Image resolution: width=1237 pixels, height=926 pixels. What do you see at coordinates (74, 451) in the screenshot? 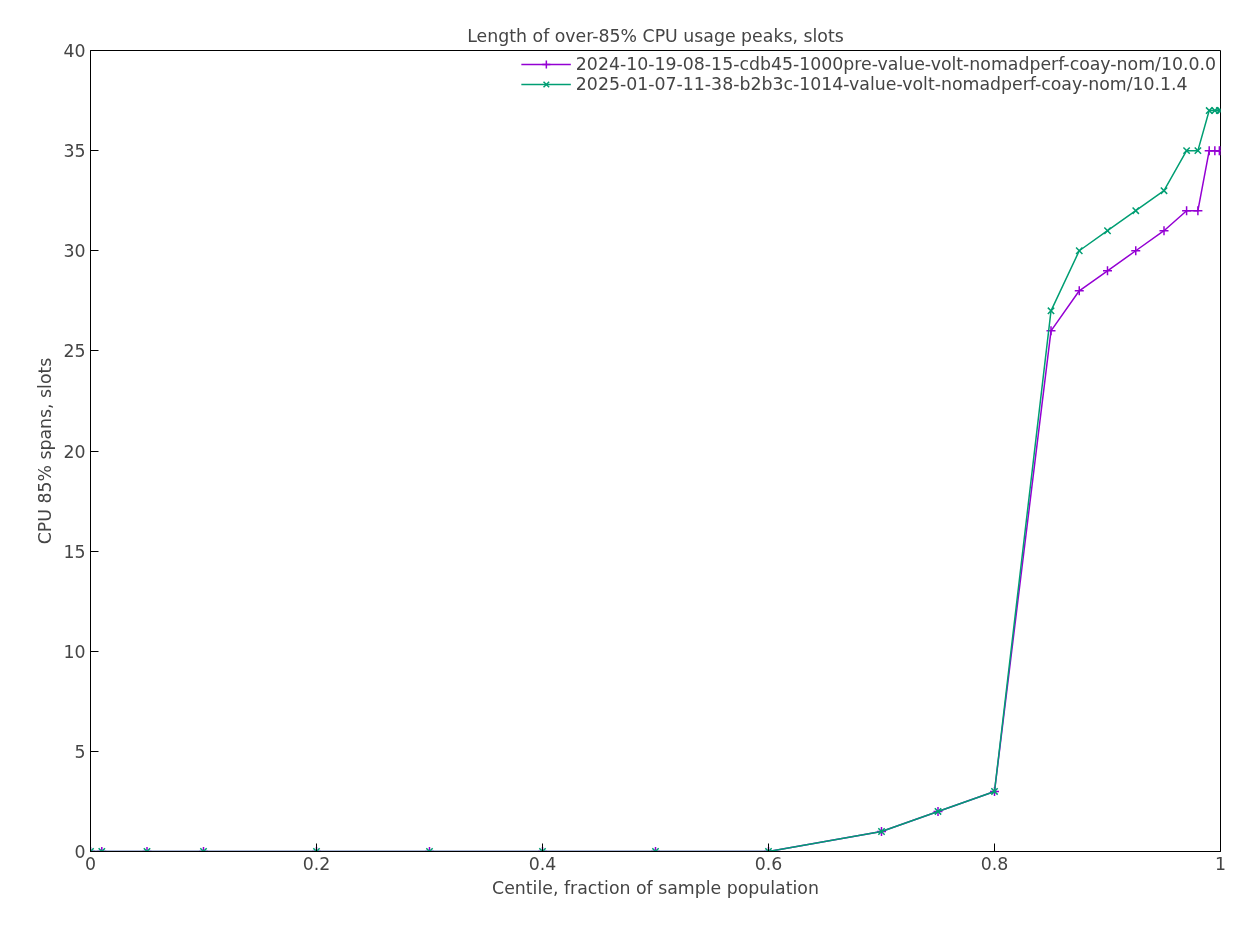
I see `y-tick-label: 20` at bounding box center [74, 451].